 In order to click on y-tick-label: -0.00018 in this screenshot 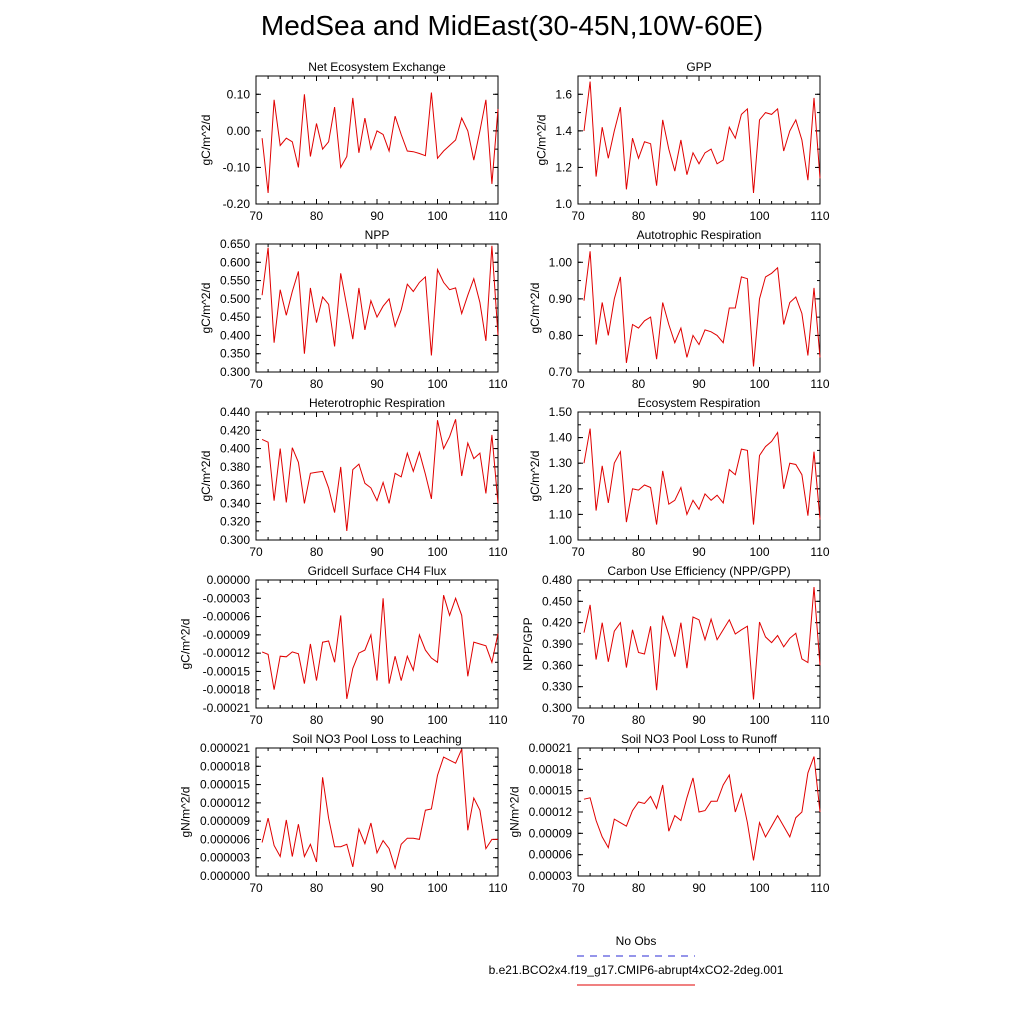, I will do `click(227, 690)`.